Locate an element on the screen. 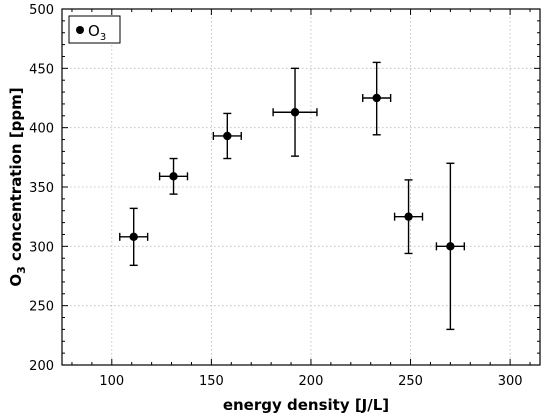  legend: O3 is located at coordinates (94, 29).